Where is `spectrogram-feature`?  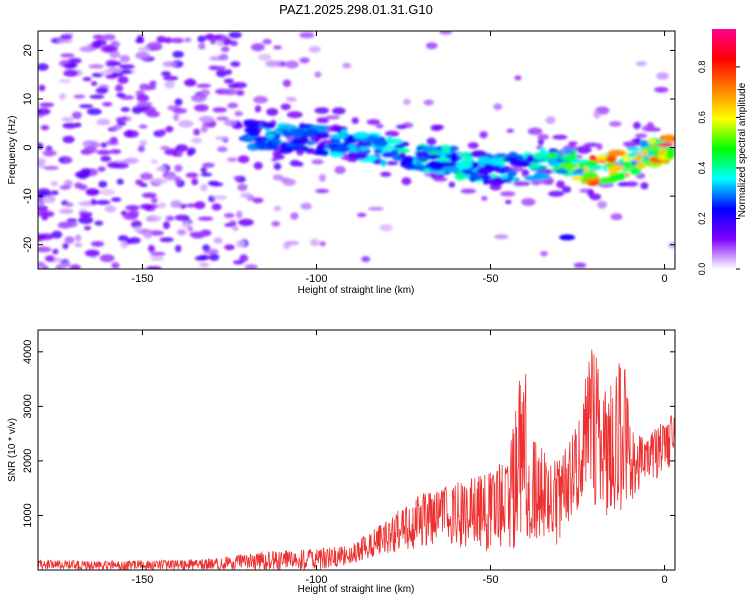 spectrogram-feature is located at coordinates (567, 237).